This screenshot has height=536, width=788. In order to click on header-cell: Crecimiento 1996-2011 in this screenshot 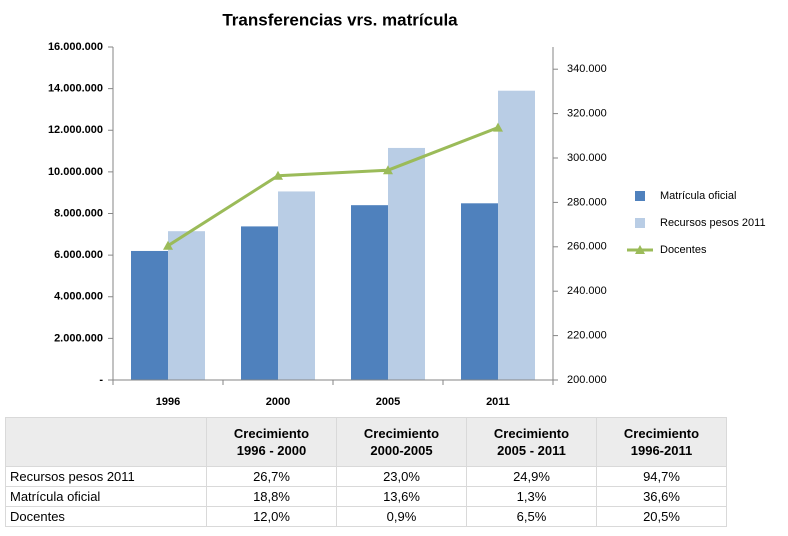, I will do `click(661, 442)`.